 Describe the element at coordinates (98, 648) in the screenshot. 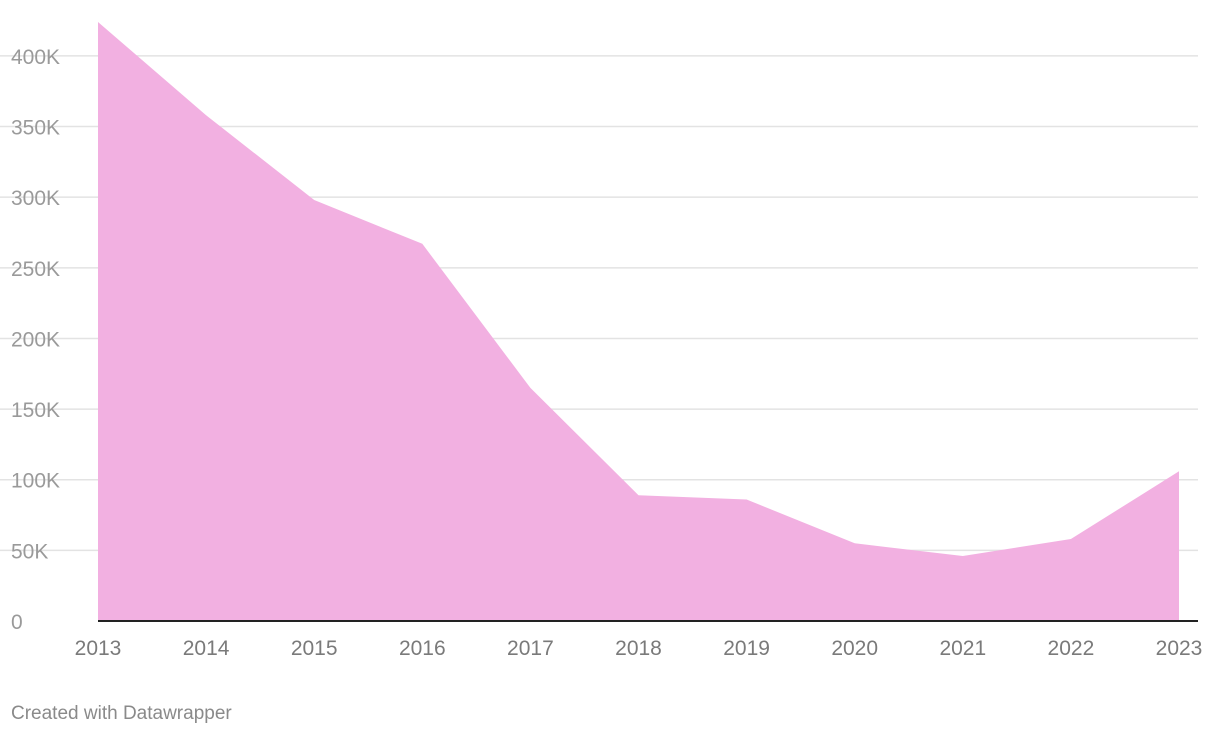

I see `x-tick-label: 2013` at that location.